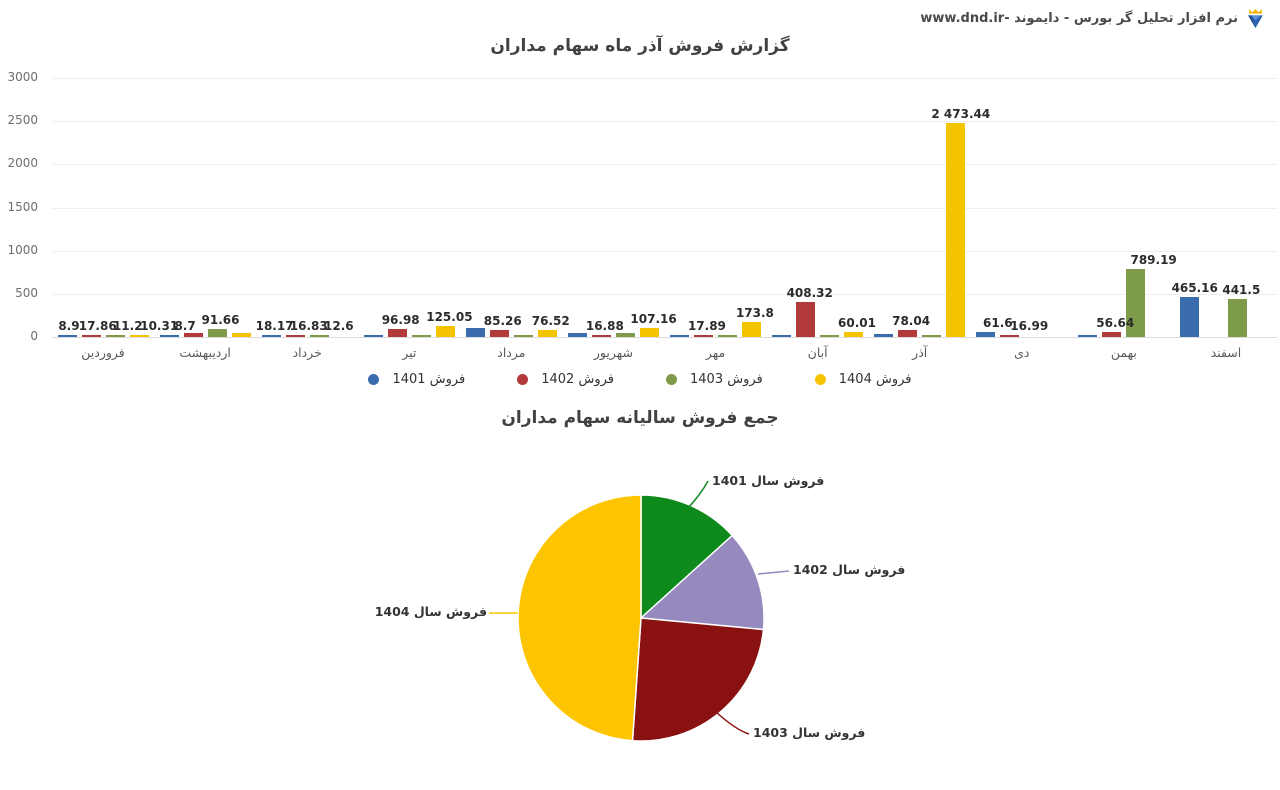 Image resolution: width=1280 pixels, height=790 pixels. I want to click on y-axis-tick-label: 3000, so click(22, 77).